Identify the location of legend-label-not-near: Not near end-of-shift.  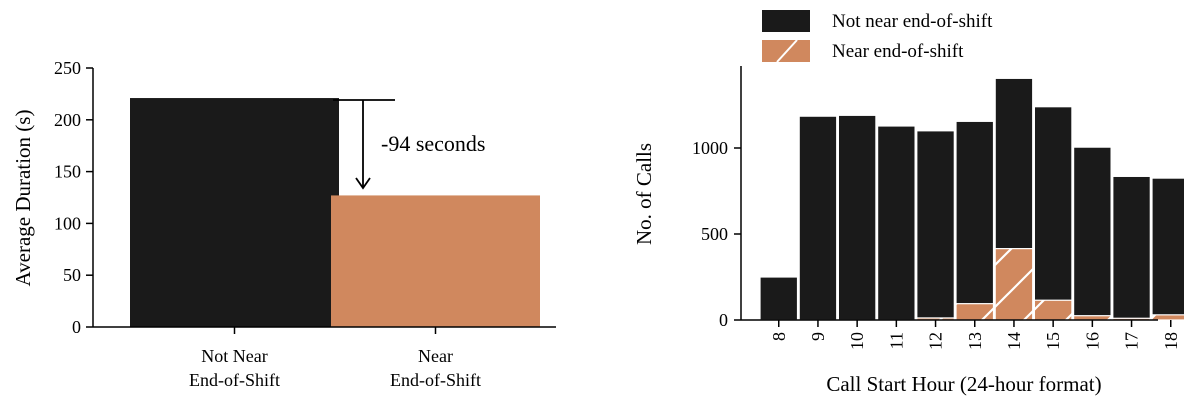
(912, 21).